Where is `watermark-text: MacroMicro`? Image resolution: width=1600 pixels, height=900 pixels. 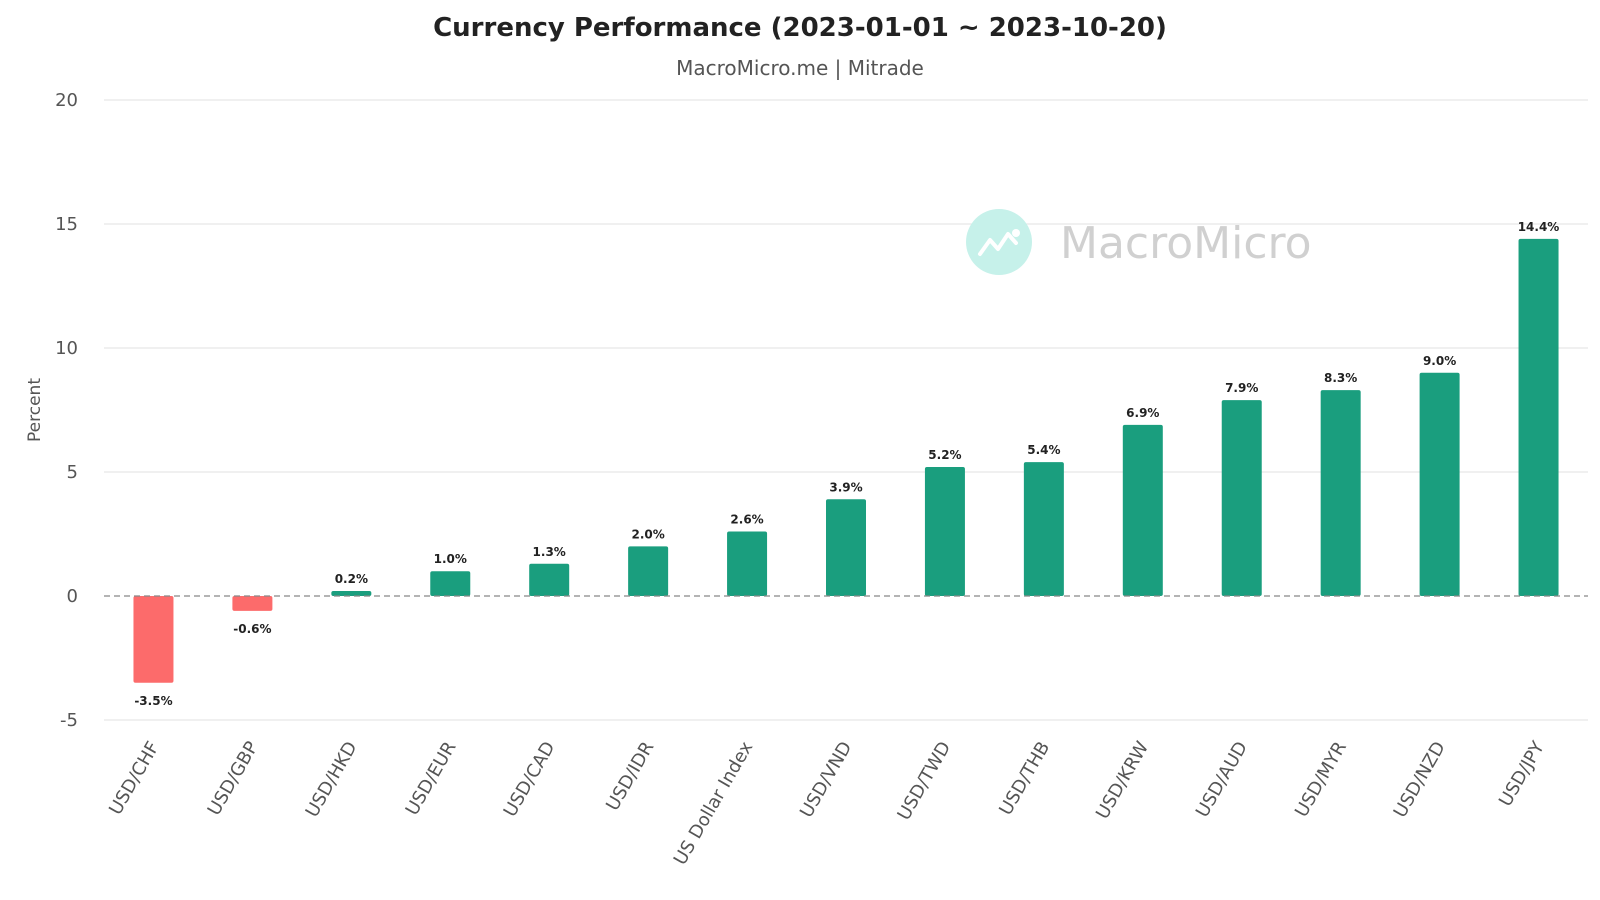
watermark-text: MacroMicro is located at coordinates (1186, 243).